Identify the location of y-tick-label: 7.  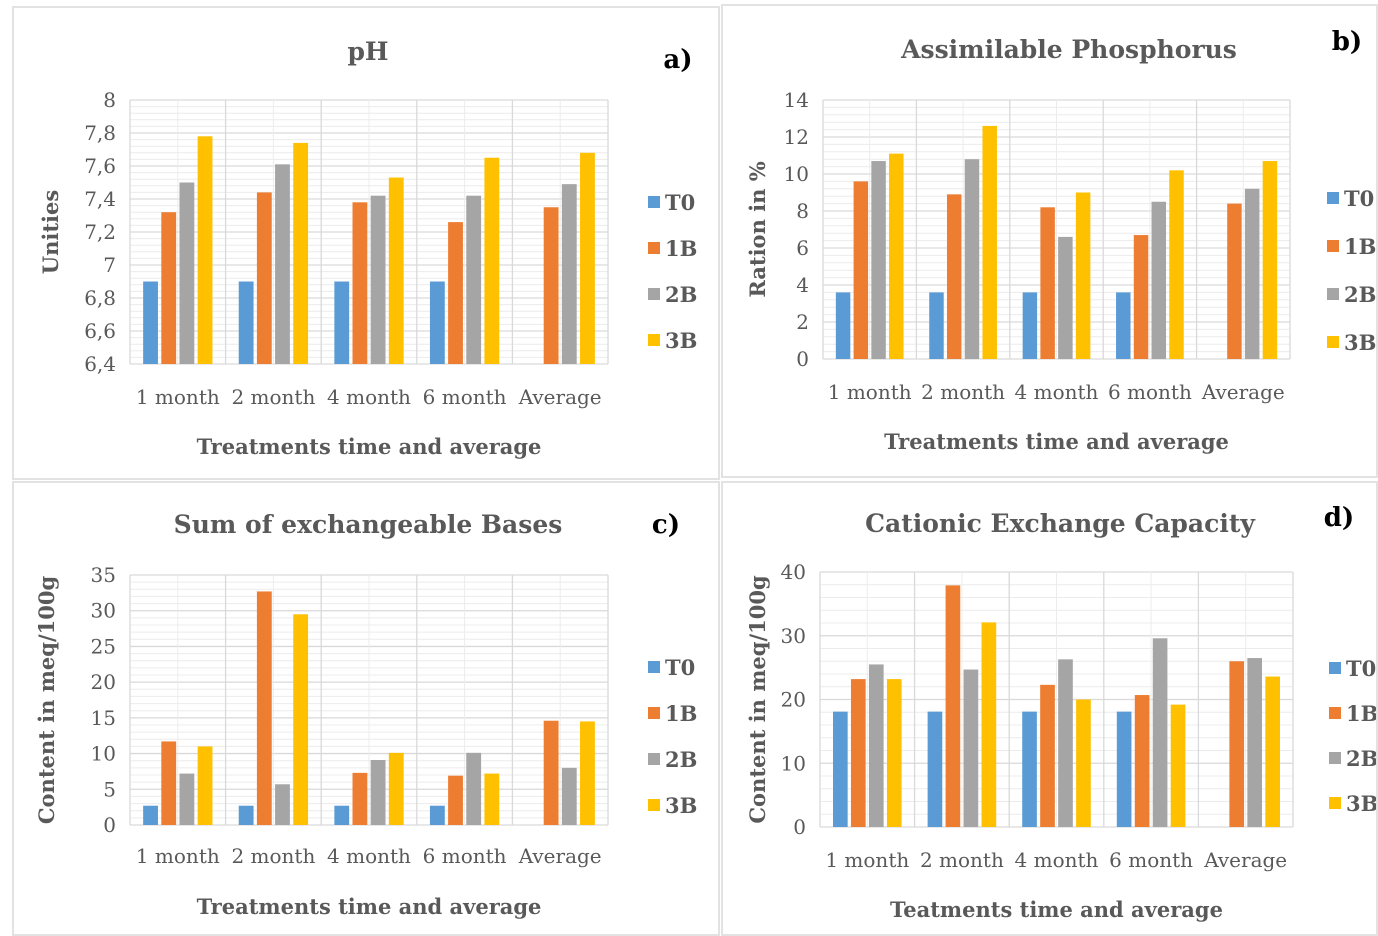
(109, 265).